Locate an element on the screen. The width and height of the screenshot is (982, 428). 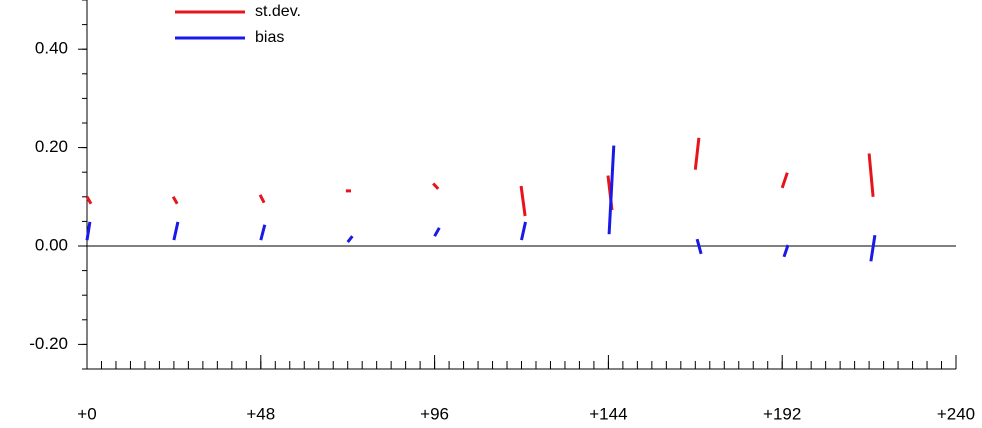
x-tick-label: +48 is located at coordinates (260, 413).